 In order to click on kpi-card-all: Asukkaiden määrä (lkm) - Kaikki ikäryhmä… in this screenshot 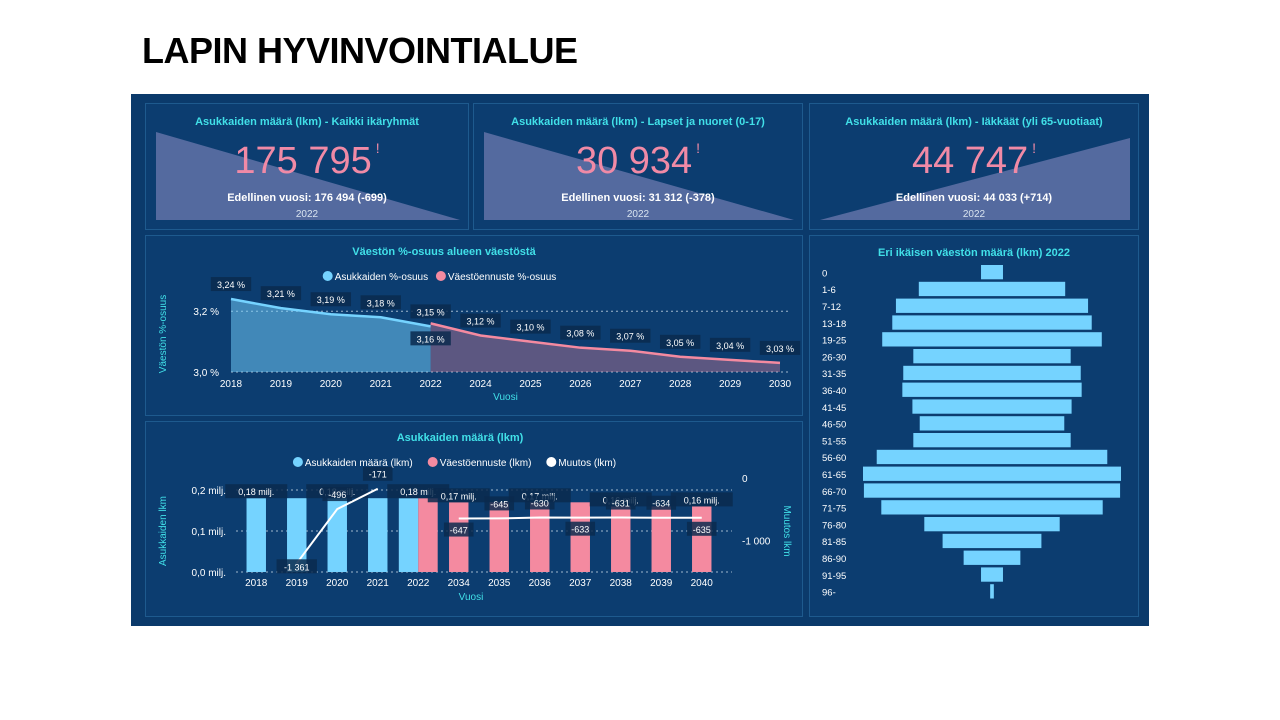, I will do `click(307, 166)`.